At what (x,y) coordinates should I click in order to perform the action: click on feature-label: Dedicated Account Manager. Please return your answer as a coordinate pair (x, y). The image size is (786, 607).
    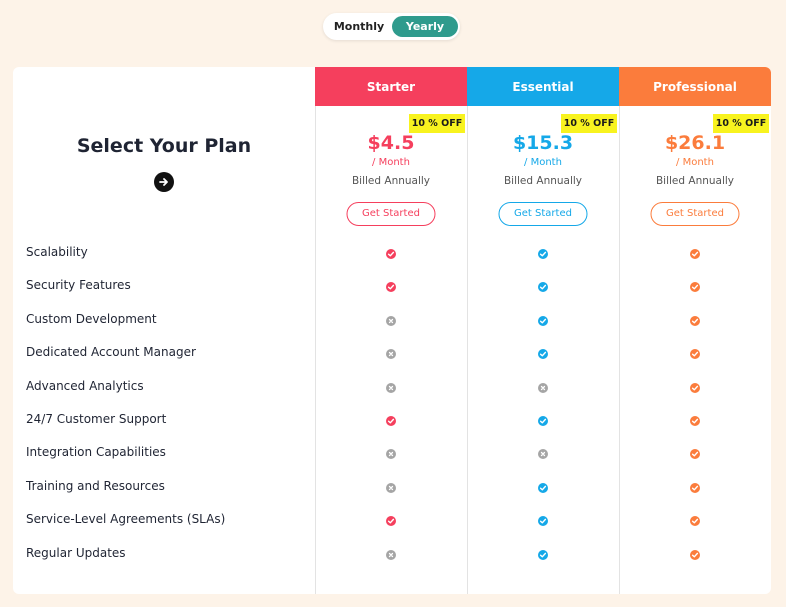
    Looking at the image, I should click on (111, 352).